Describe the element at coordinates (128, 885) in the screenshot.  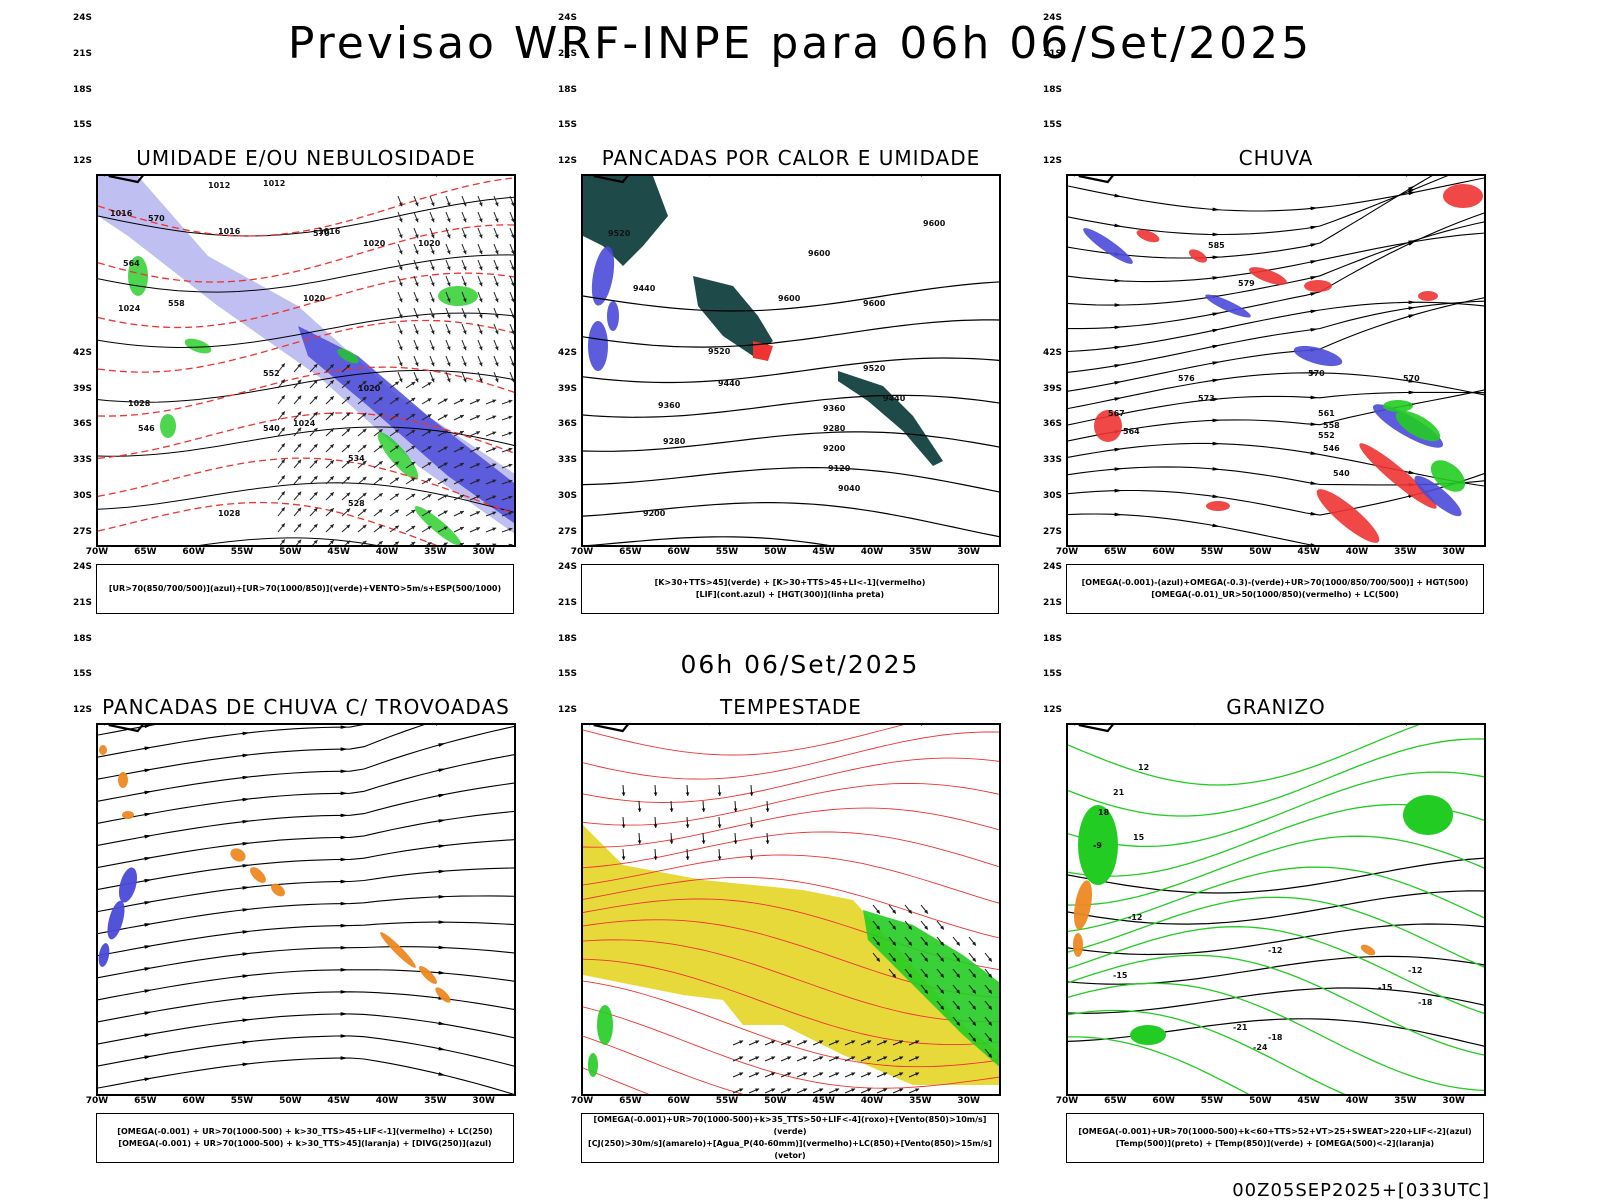
I see `divergence-blue-cells-cell` at that location.